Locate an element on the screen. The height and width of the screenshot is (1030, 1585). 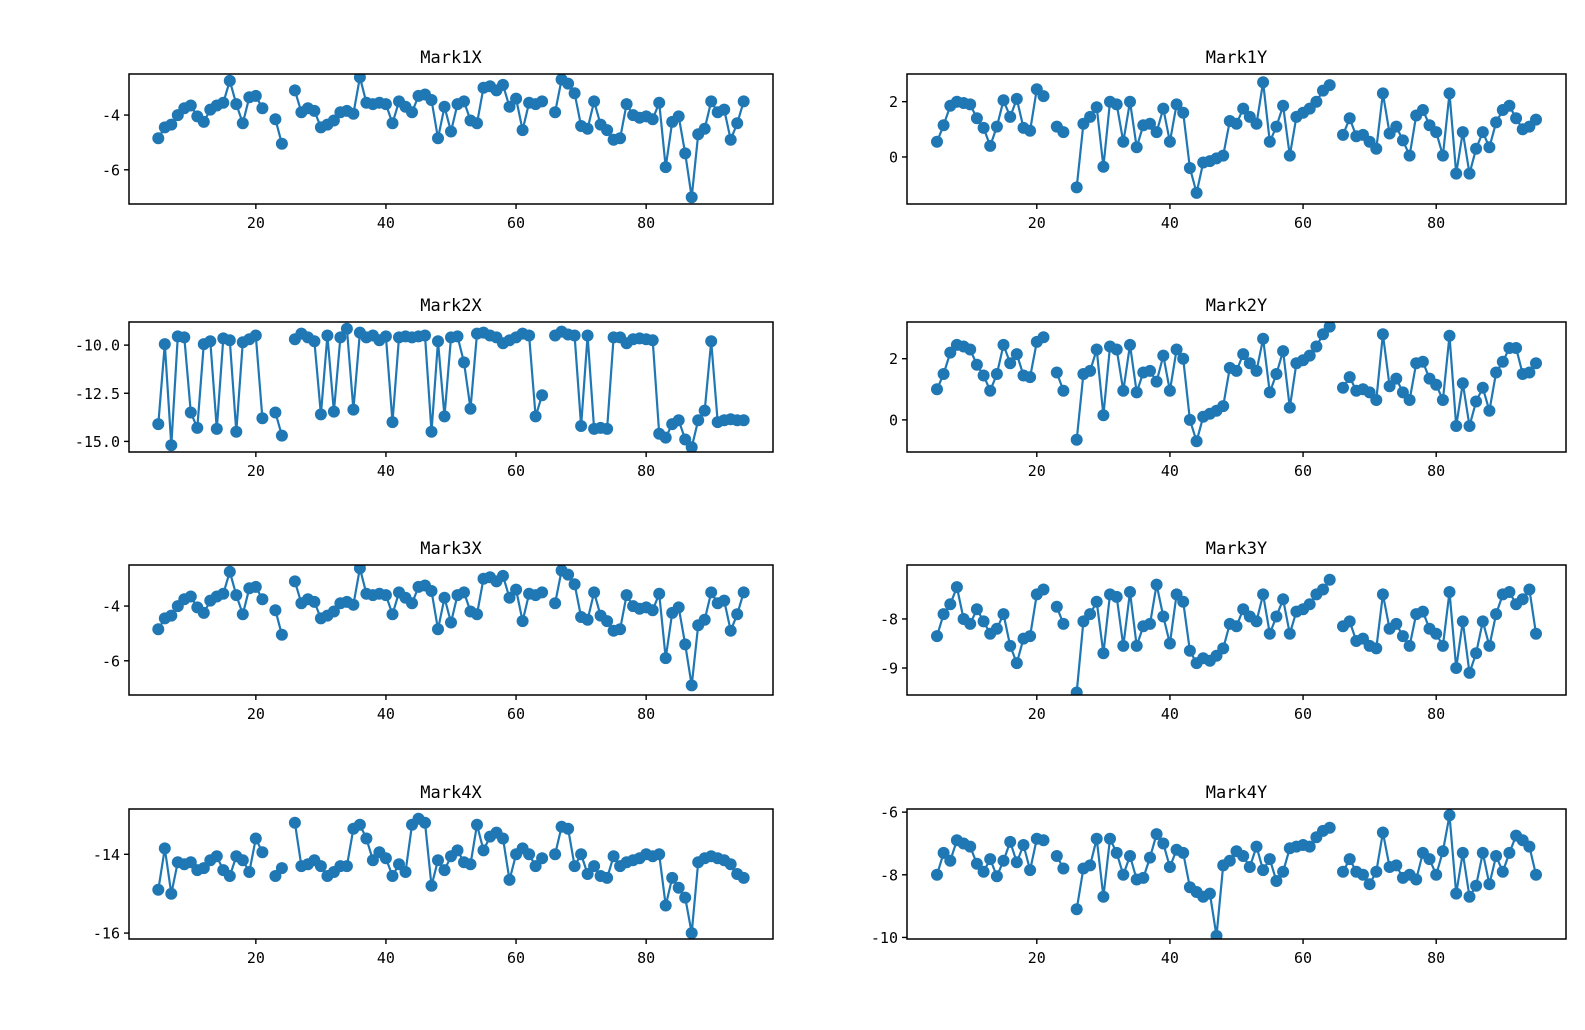
chart-title-mark1x: Mark1X is located at coordinates (451, 58).